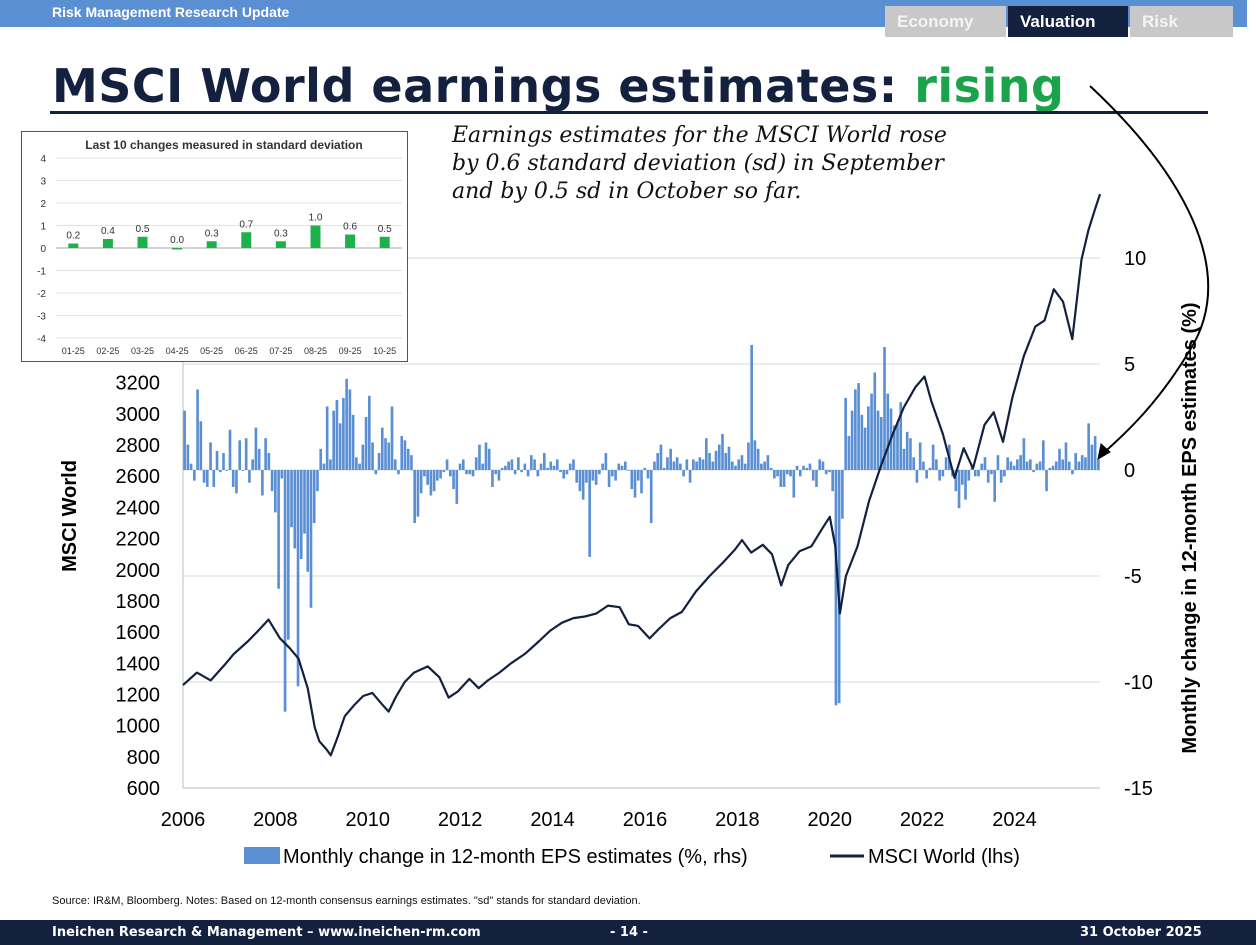  Describe the element at coordinates (1141, 932) in the screenshot. I see `footer-date: 31 October 2025` at that location.